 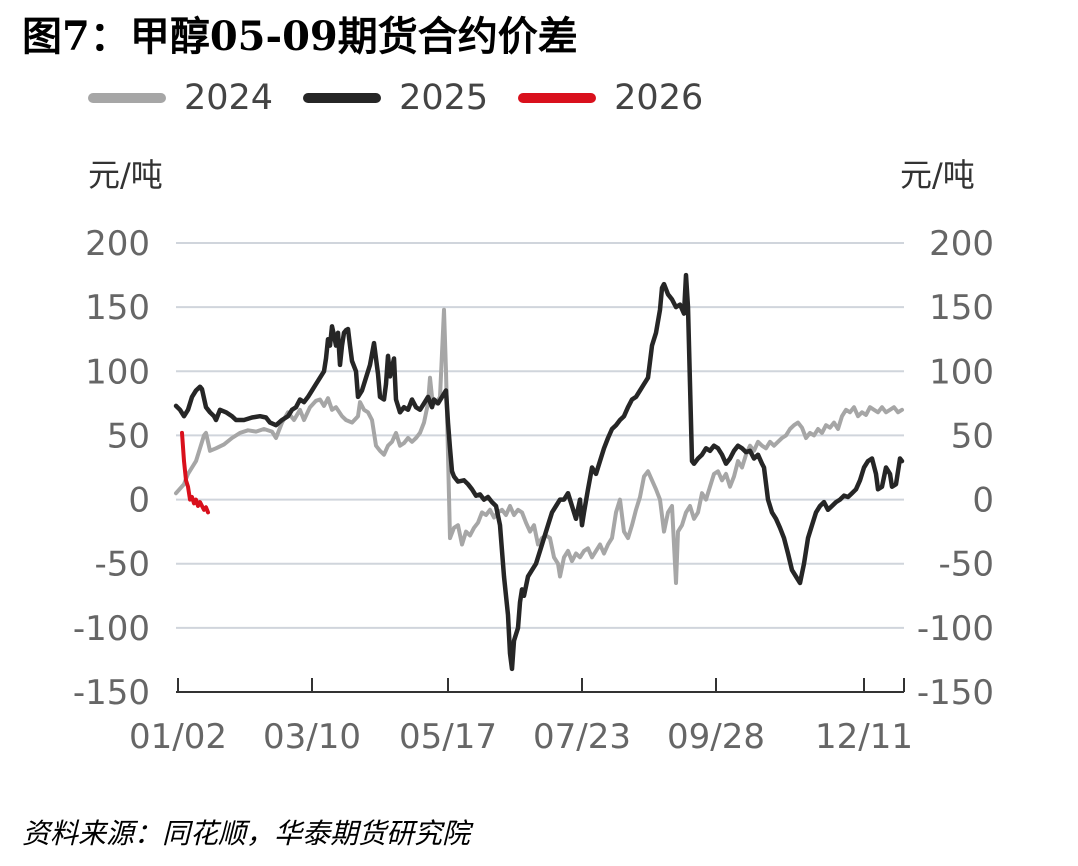 I want to click on y-tick-label-right: 0, so click(x=983, y=501).